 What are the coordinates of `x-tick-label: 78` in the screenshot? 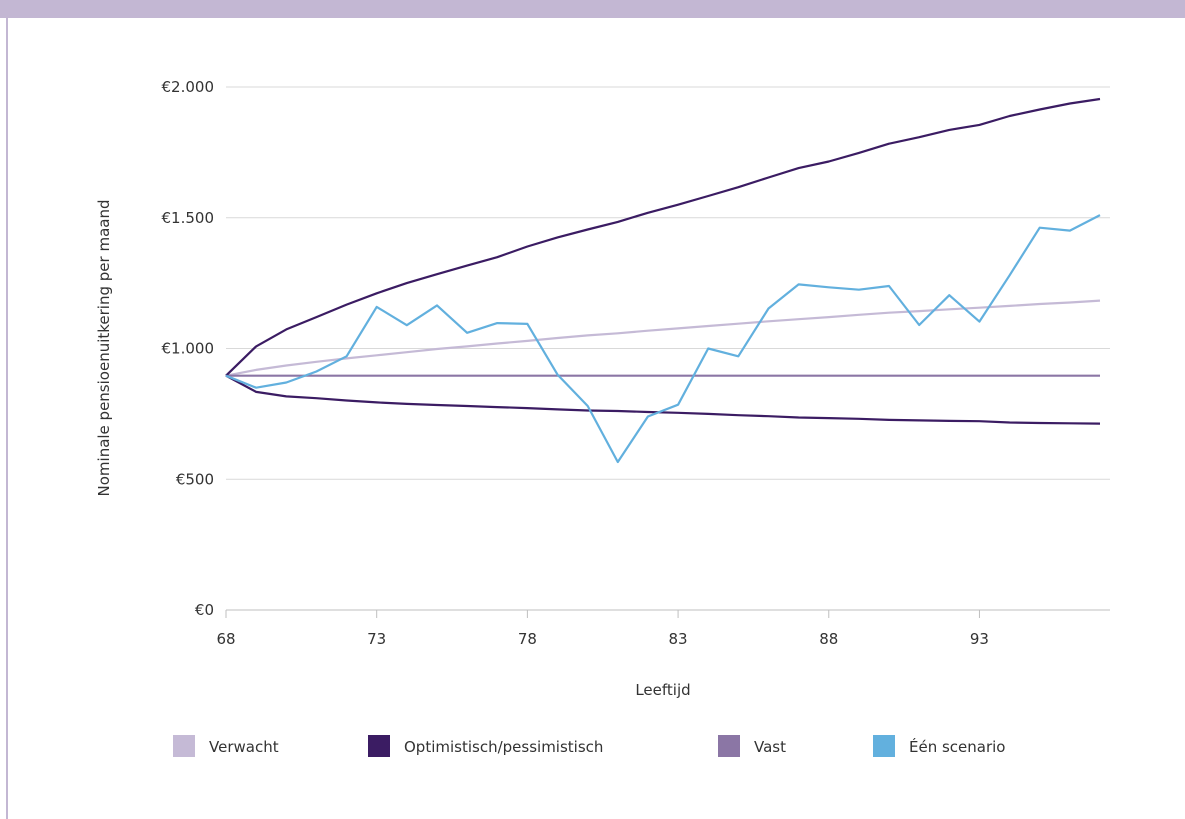 It's located at (527, 639).